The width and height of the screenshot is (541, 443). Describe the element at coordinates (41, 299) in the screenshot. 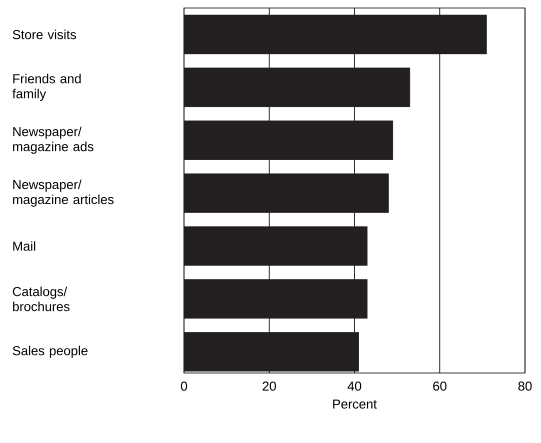

I see `y-tick-label: Catalogs/ brochures` at that location.